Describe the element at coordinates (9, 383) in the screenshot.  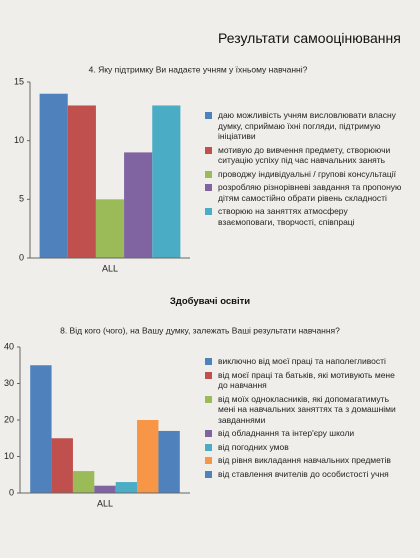
I see `y-tick-label: 30` at that location.